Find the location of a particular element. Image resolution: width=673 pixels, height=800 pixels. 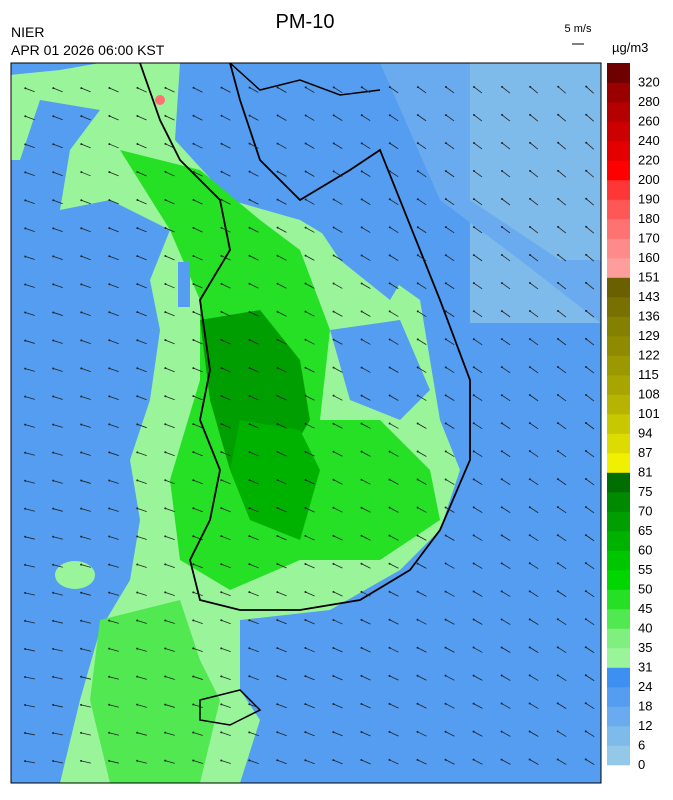

wind-scale: 5 m/s is located at coordinates (578, 29).